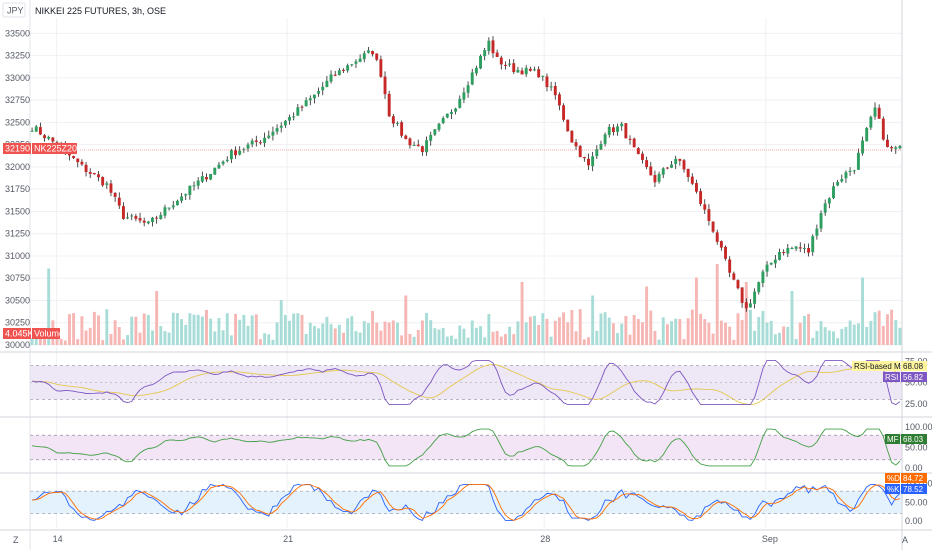 The image size is (932, 550). I want to click on indicator-line, so click(466, 382).